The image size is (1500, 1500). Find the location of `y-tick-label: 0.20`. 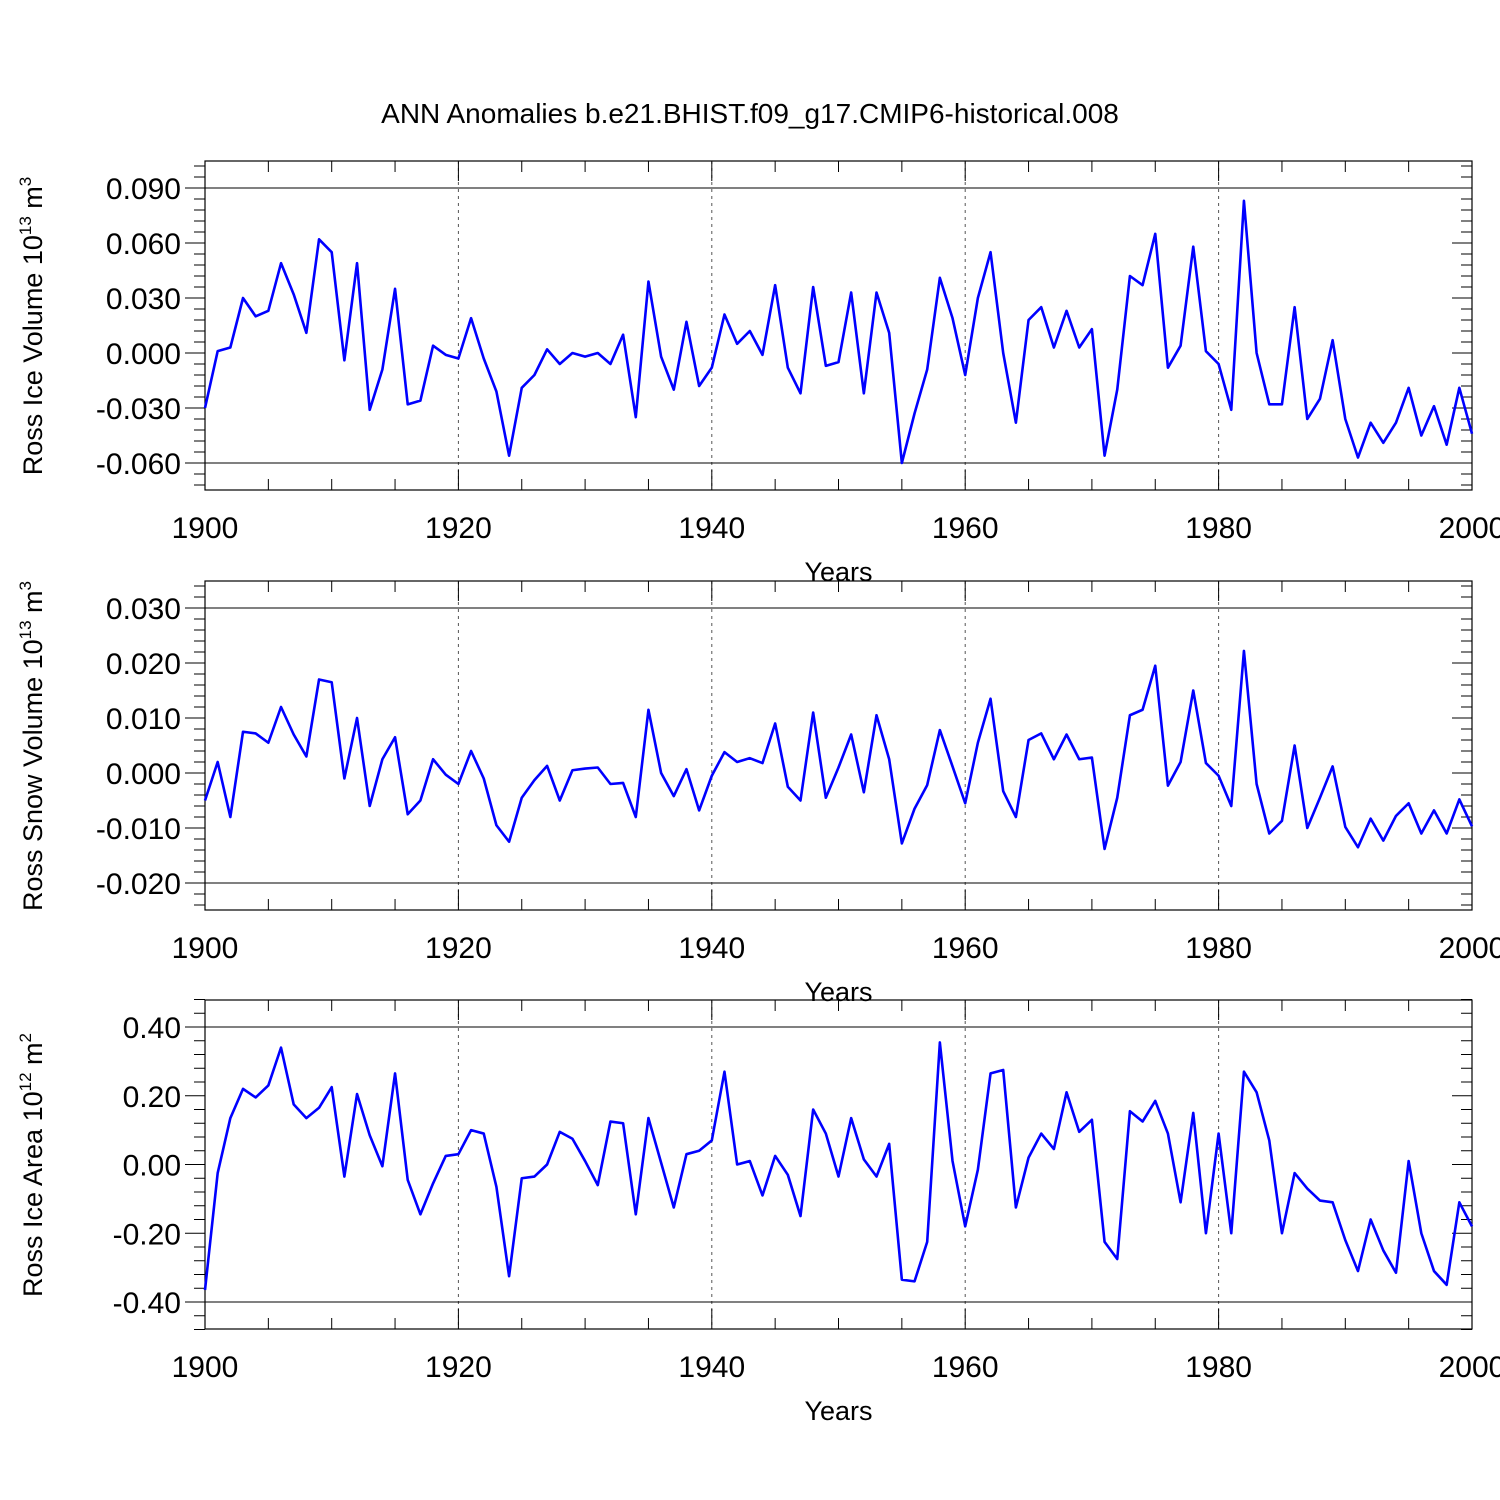

y-tick-label: 0.20 is located at coordinates (152, 1097).